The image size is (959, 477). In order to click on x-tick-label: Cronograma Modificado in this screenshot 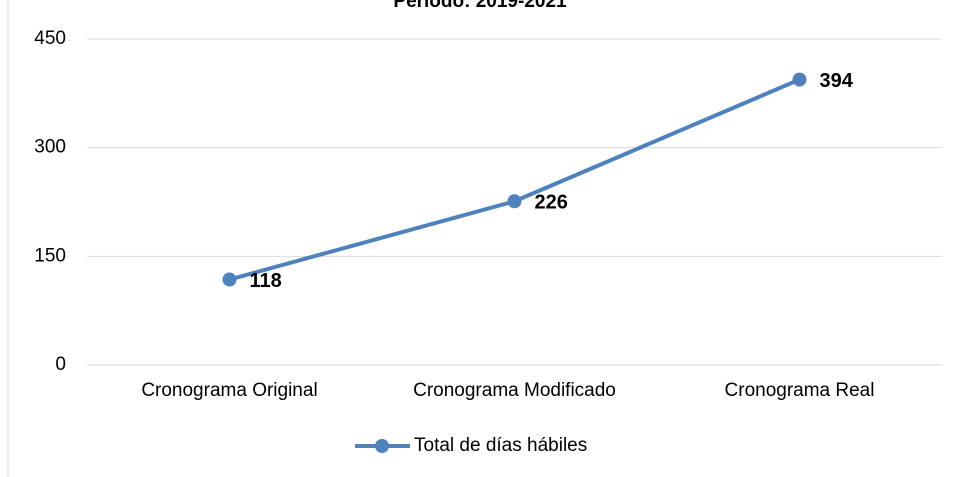, I will do `click(514, 390)`.